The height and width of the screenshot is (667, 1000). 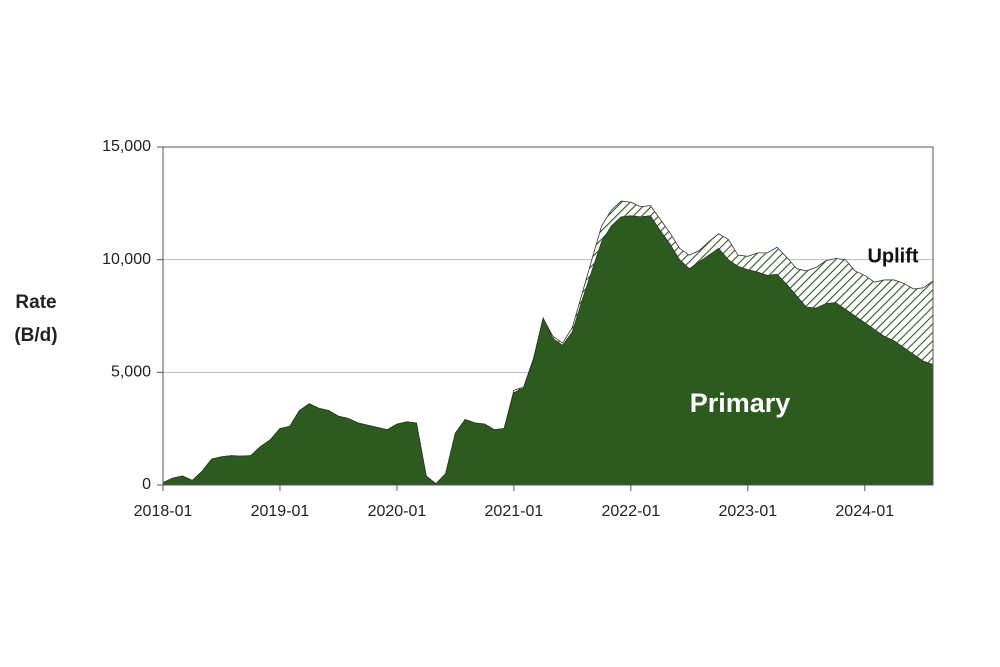 What do you see at coordinates (514, 511) in the screenshot?
I see `x-tick-label: 2021-01` at bounding box center [514, 511].